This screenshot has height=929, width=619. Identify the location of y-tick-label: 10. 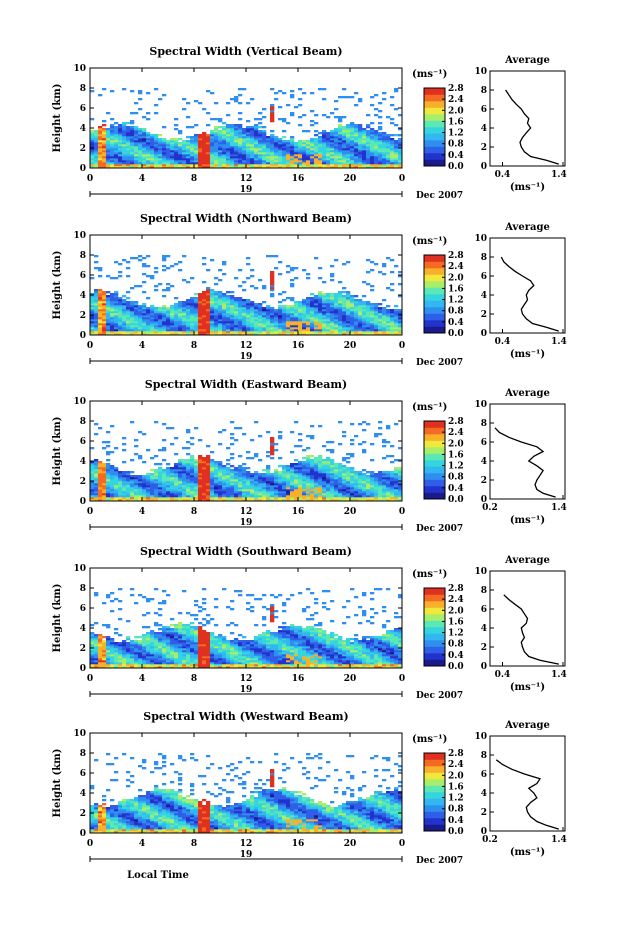
(79, 236).